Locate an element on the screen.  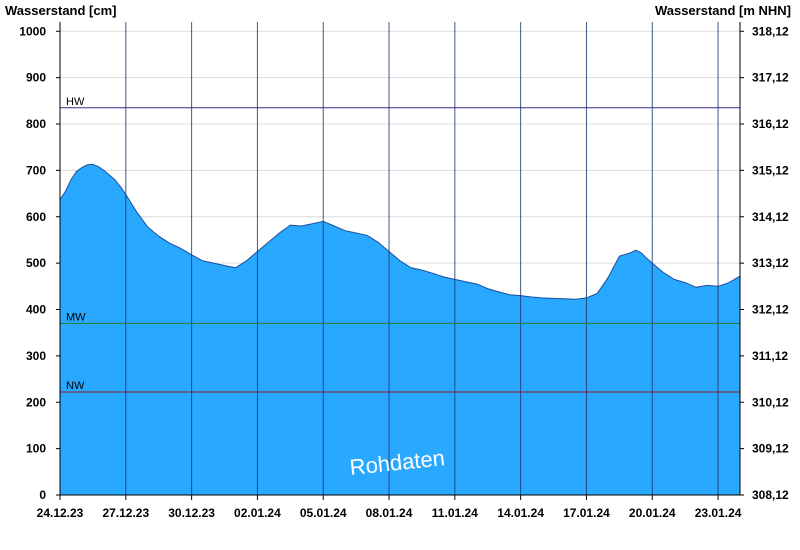
right-tick-label-1: 309,12 is located at coordinates (770, 449).